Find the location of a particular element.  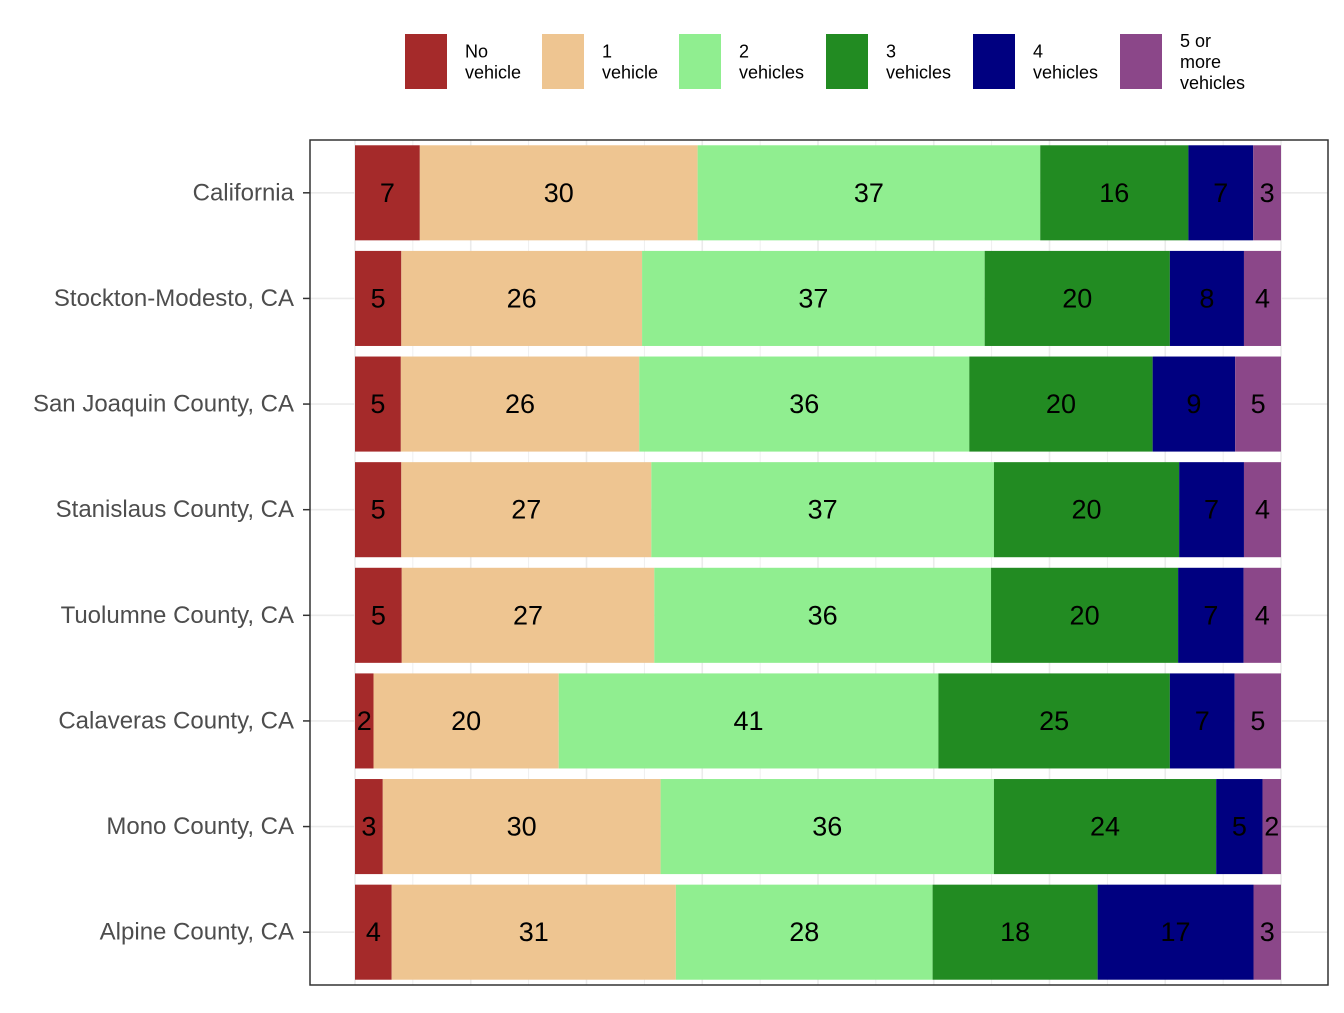

y-tick-label: Stockton-Modesto, CA is located at coordinates (174, 298).